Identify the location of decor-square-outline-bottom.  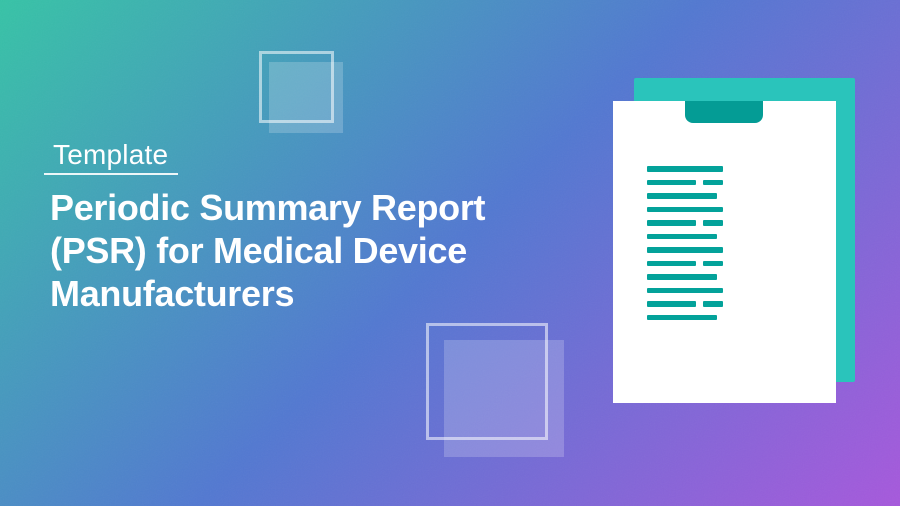
(487, 381).